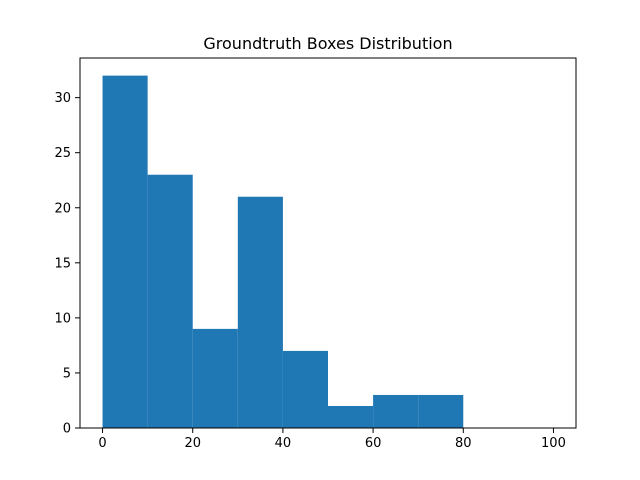  I want to click on y-tick-label: 5, so click(67, 373).